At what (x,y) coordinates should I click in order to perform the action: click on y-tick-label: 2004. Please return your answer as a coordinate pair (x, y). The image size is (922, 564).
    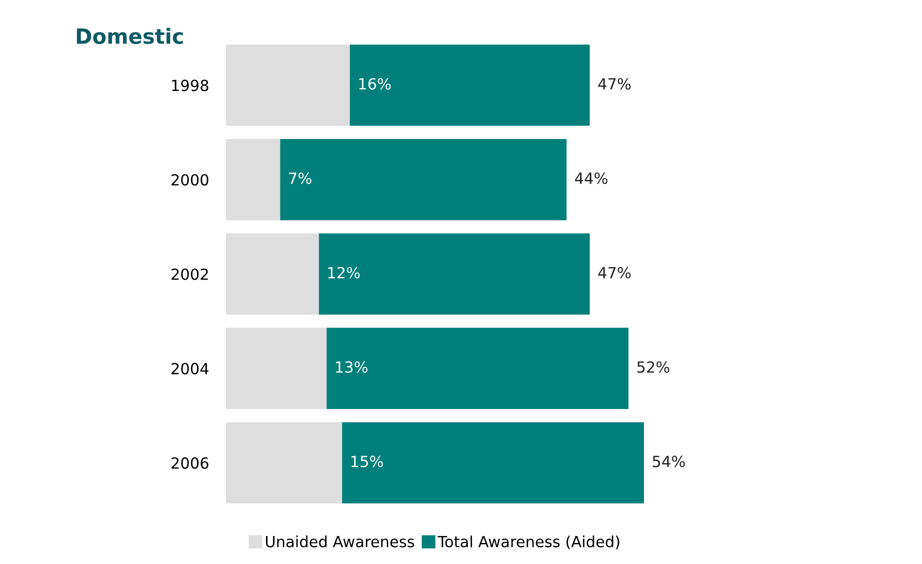
    Looking at the image, I should click on (190, 368).